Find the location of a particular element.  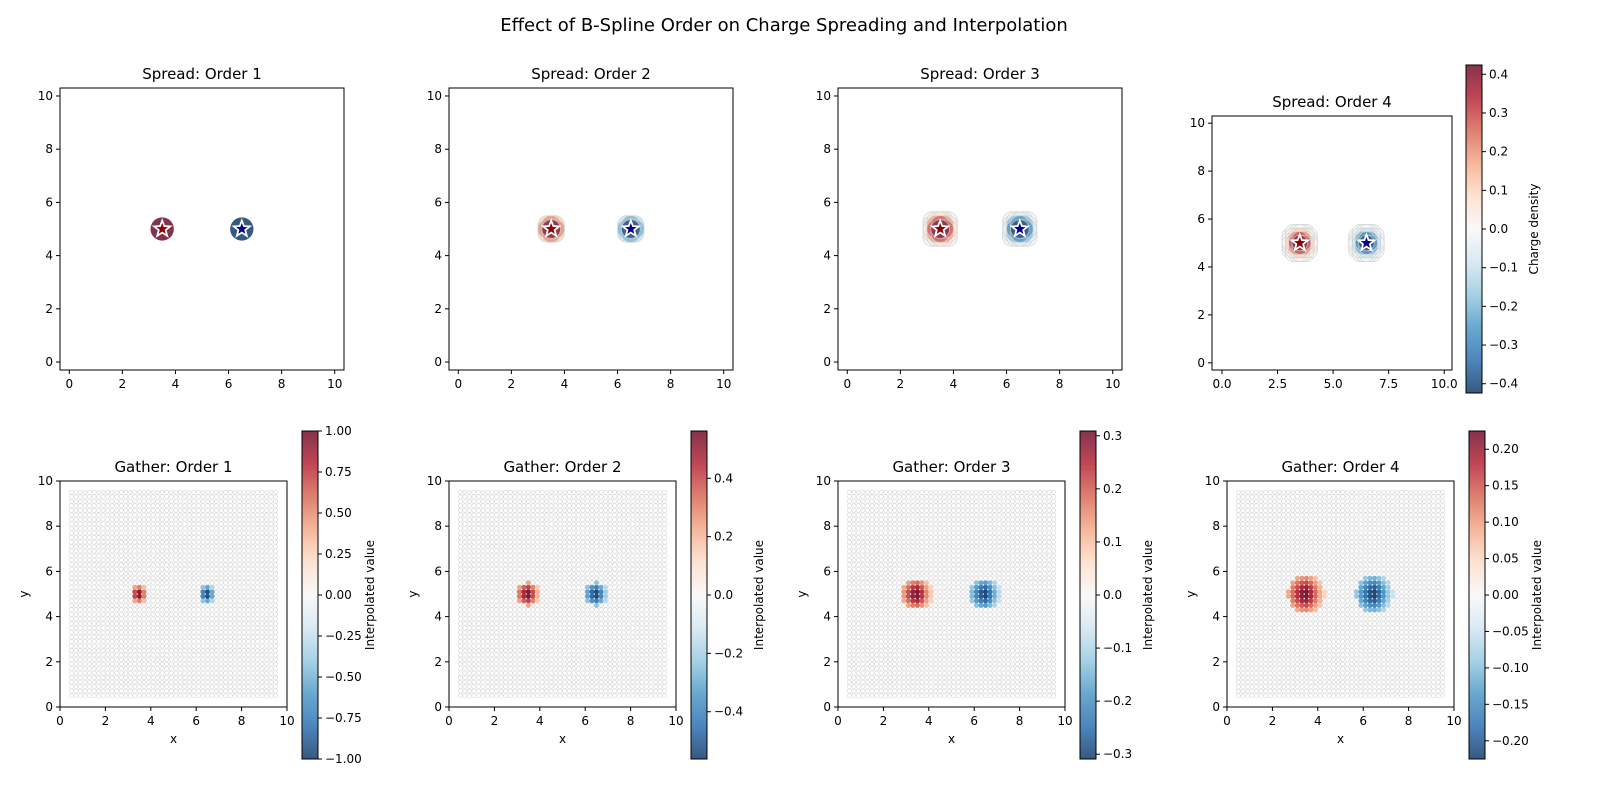

colorbar-tick-label: 0.4 is located at coordinates (723, 478).